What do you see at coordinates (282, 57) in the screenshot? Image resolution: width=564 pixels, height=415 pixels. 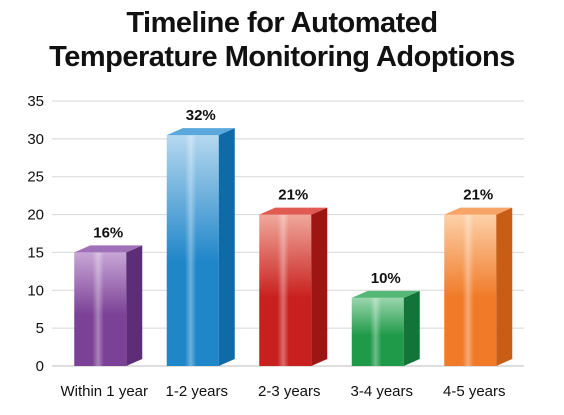 I see `chart-title-line-2: Temperature Monitoring Adoptions` at bounding box center [282, 57].